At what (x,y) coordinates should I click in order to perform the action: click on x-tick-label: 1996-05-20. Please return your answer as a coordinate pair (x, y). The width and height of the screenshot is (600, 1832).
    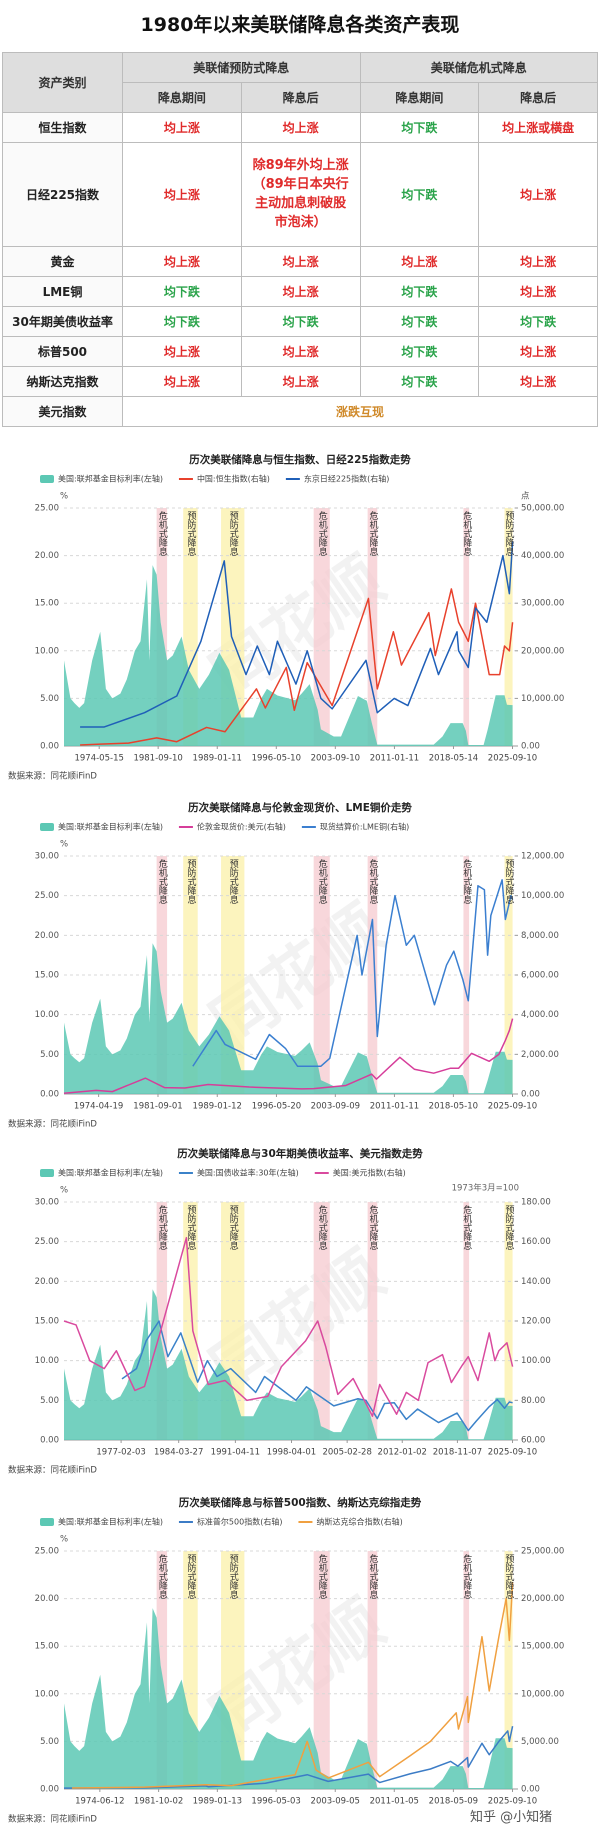
    Looking at the image, I should click on (276, 1107).